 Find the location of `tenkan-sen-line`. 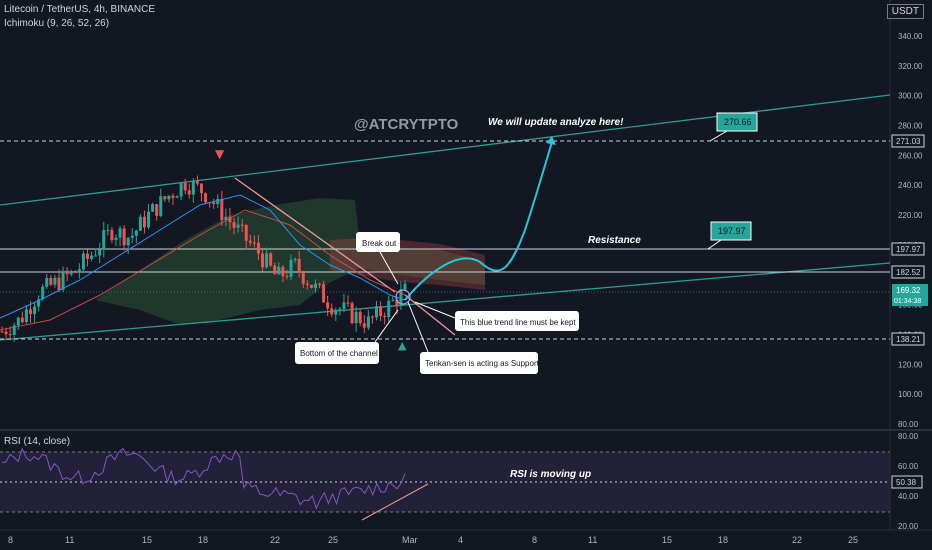

tenkan-sen-line is located at coordinates (203, 256).